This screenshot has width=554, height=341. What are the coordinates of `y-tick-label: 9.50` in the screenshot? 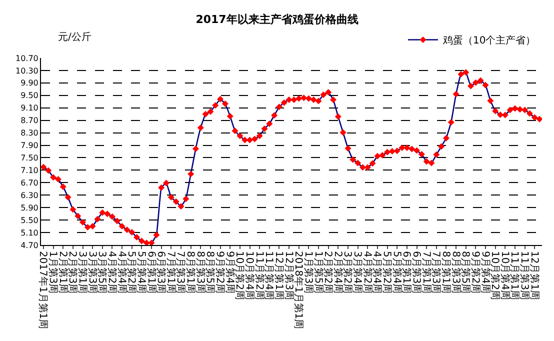 It's located at (29, 95).